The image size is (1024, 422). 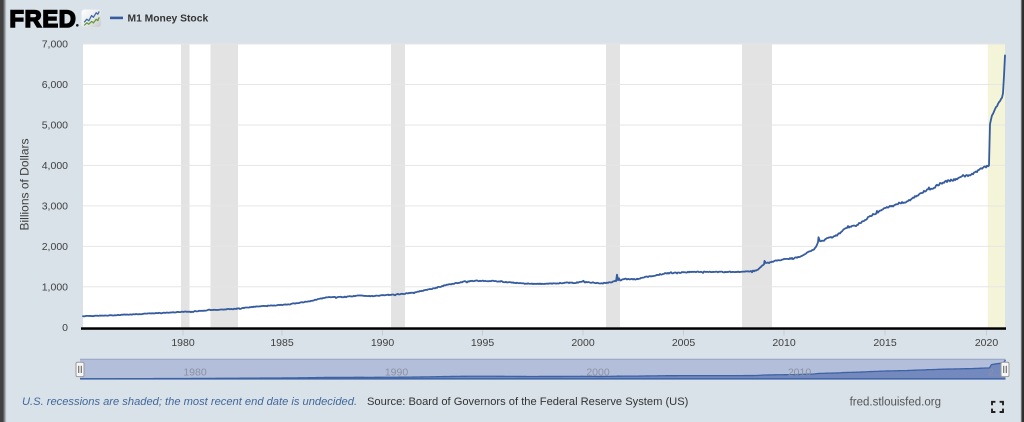 I want to click on svg-text: 6,000, so click(x=55, y=85).